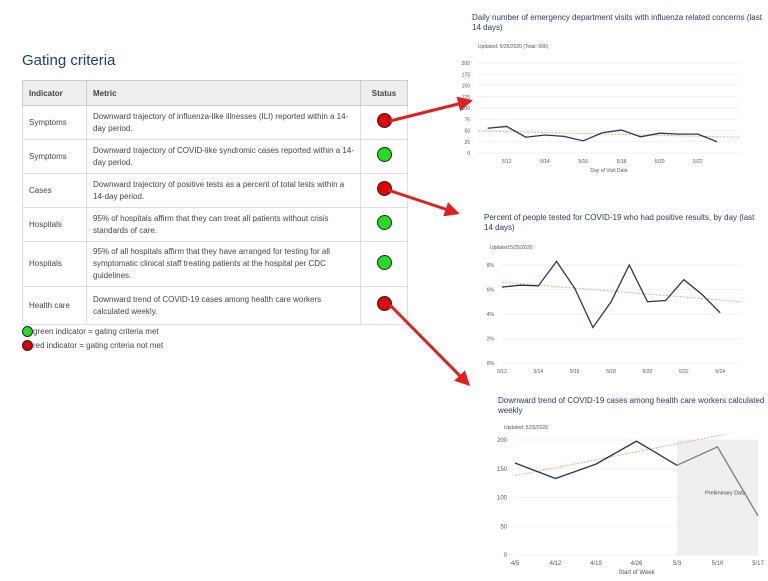 The image size is (768, 581). Describe the element at coordinates (677, 564) in the screenshot. I see `x-tick-label: 5/3` at that location.